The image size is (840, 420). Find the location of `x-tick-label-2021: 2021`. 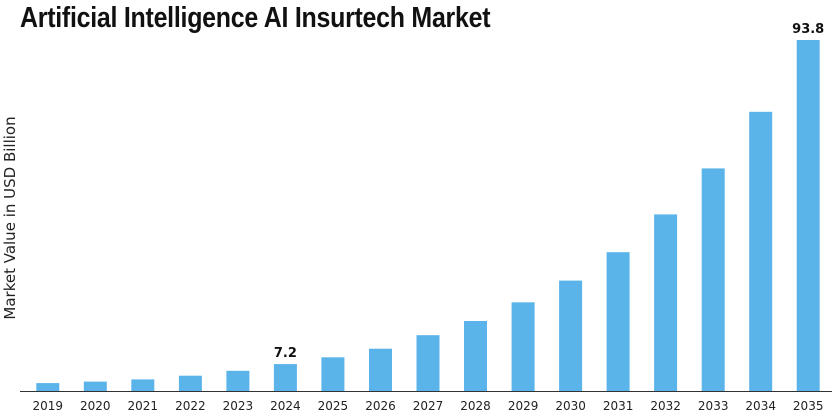

x-tick-label-2021: 2021 is located at coordinates (143, 406).